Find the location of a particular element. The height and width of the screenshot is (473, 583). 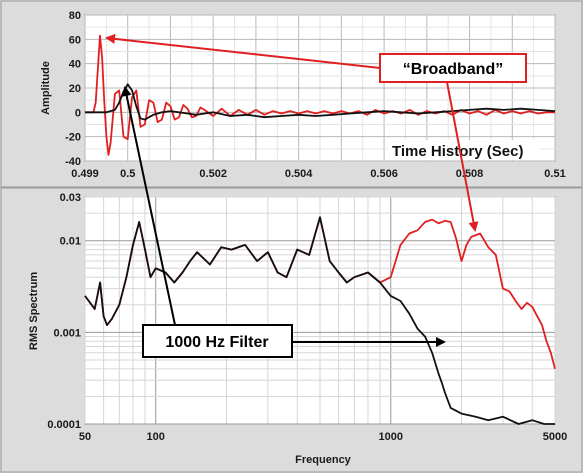

top-chart-title: Time History (Sec) is located at coordinates (457, 151).